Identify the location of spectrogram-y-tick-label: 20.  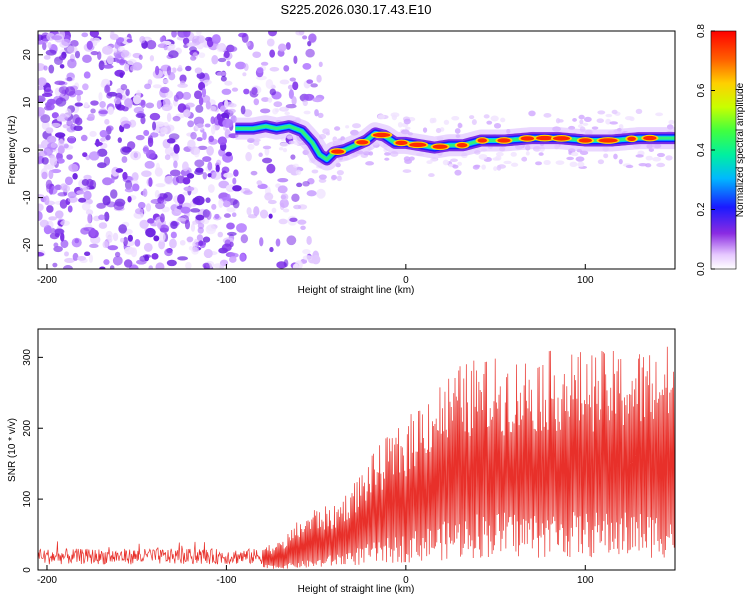
(27, 55).